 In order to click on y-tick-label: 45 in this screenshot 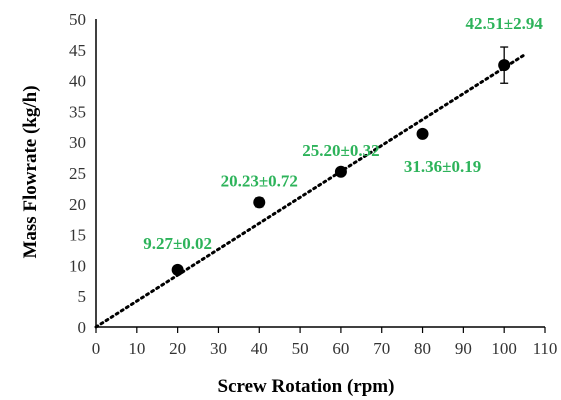, I will do `click(77, 50)`.